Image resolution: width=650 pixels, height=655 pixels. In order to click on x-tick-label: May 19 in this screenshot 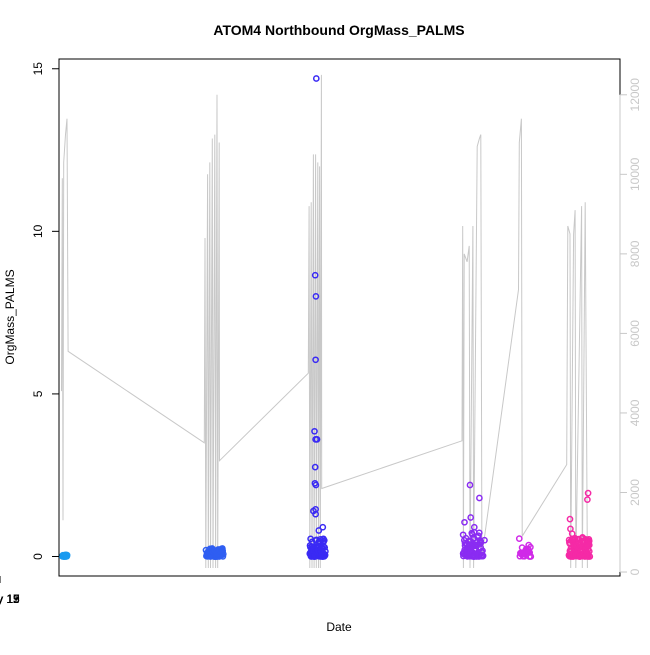, I will do `click(10, 599)`.